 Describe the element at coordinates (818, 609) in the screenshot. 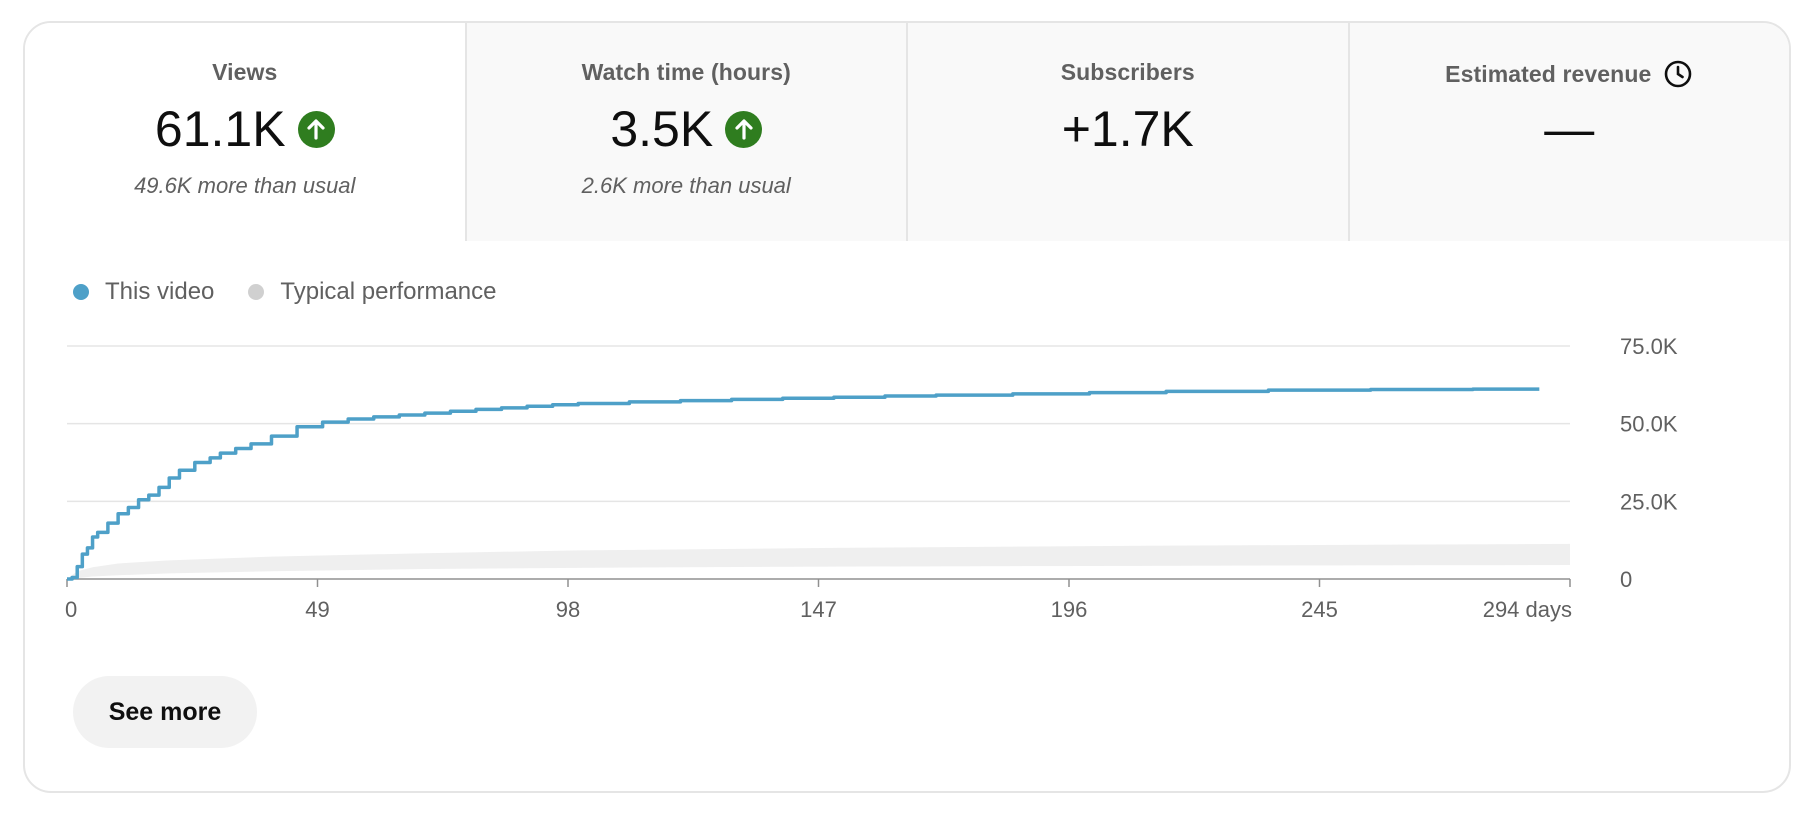

I see `x-tick-label: 147` at that location.